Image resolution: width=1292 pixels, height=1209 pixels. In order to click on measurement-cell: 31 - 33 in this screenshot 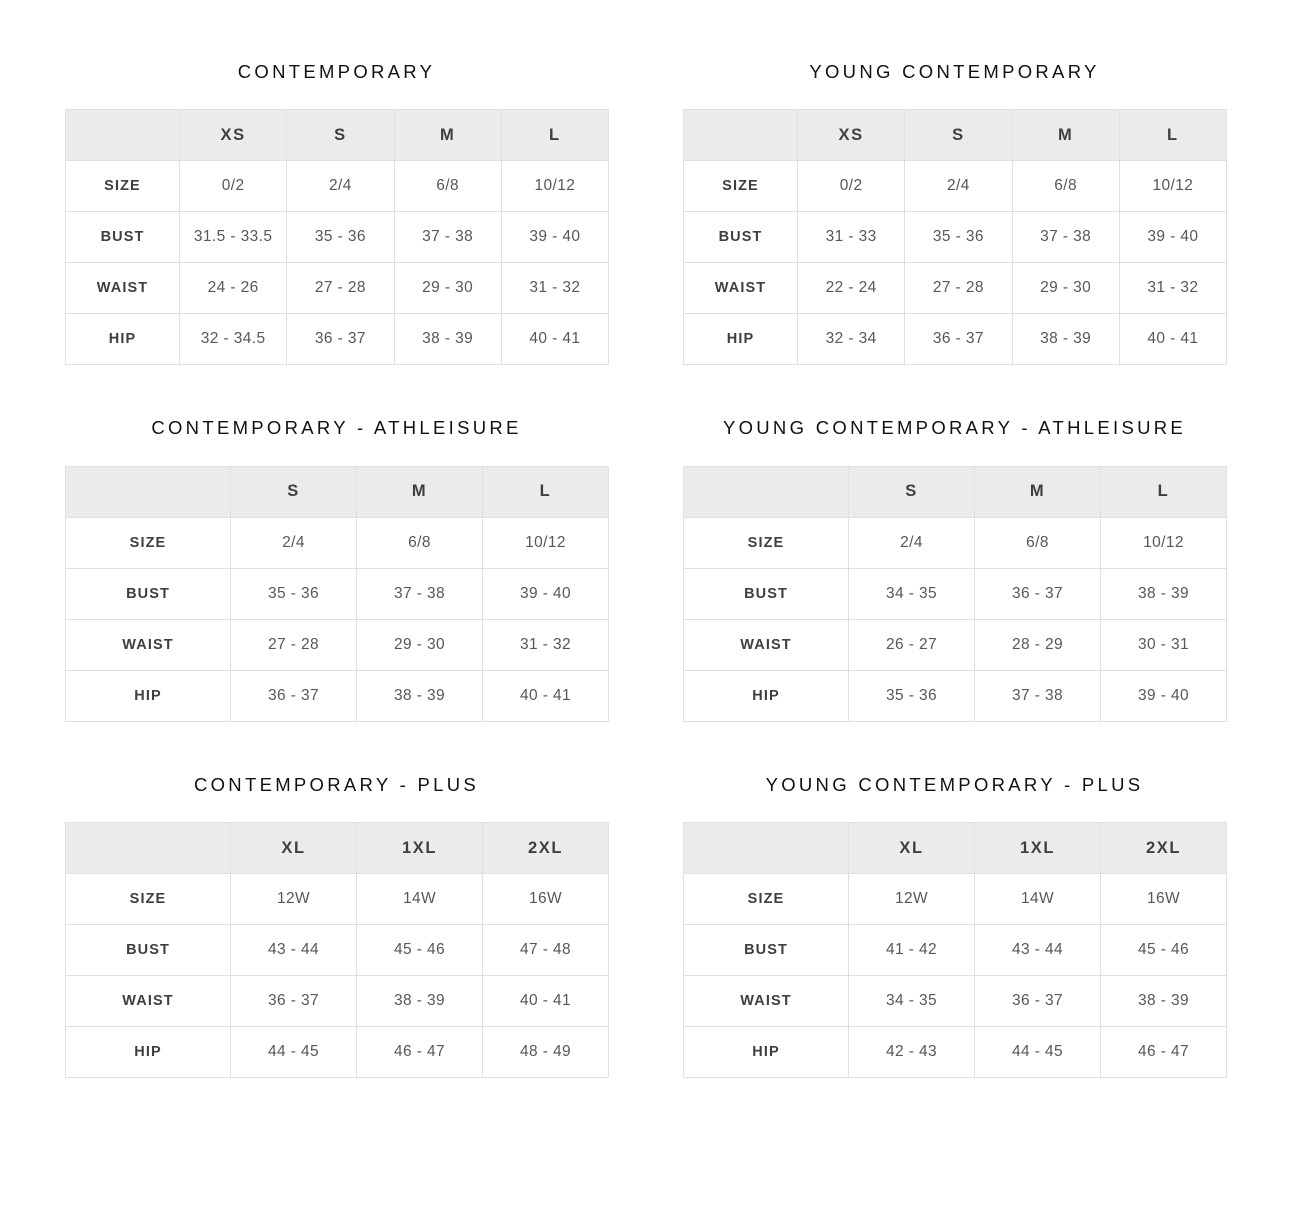, I will do `click(851, 237)`.